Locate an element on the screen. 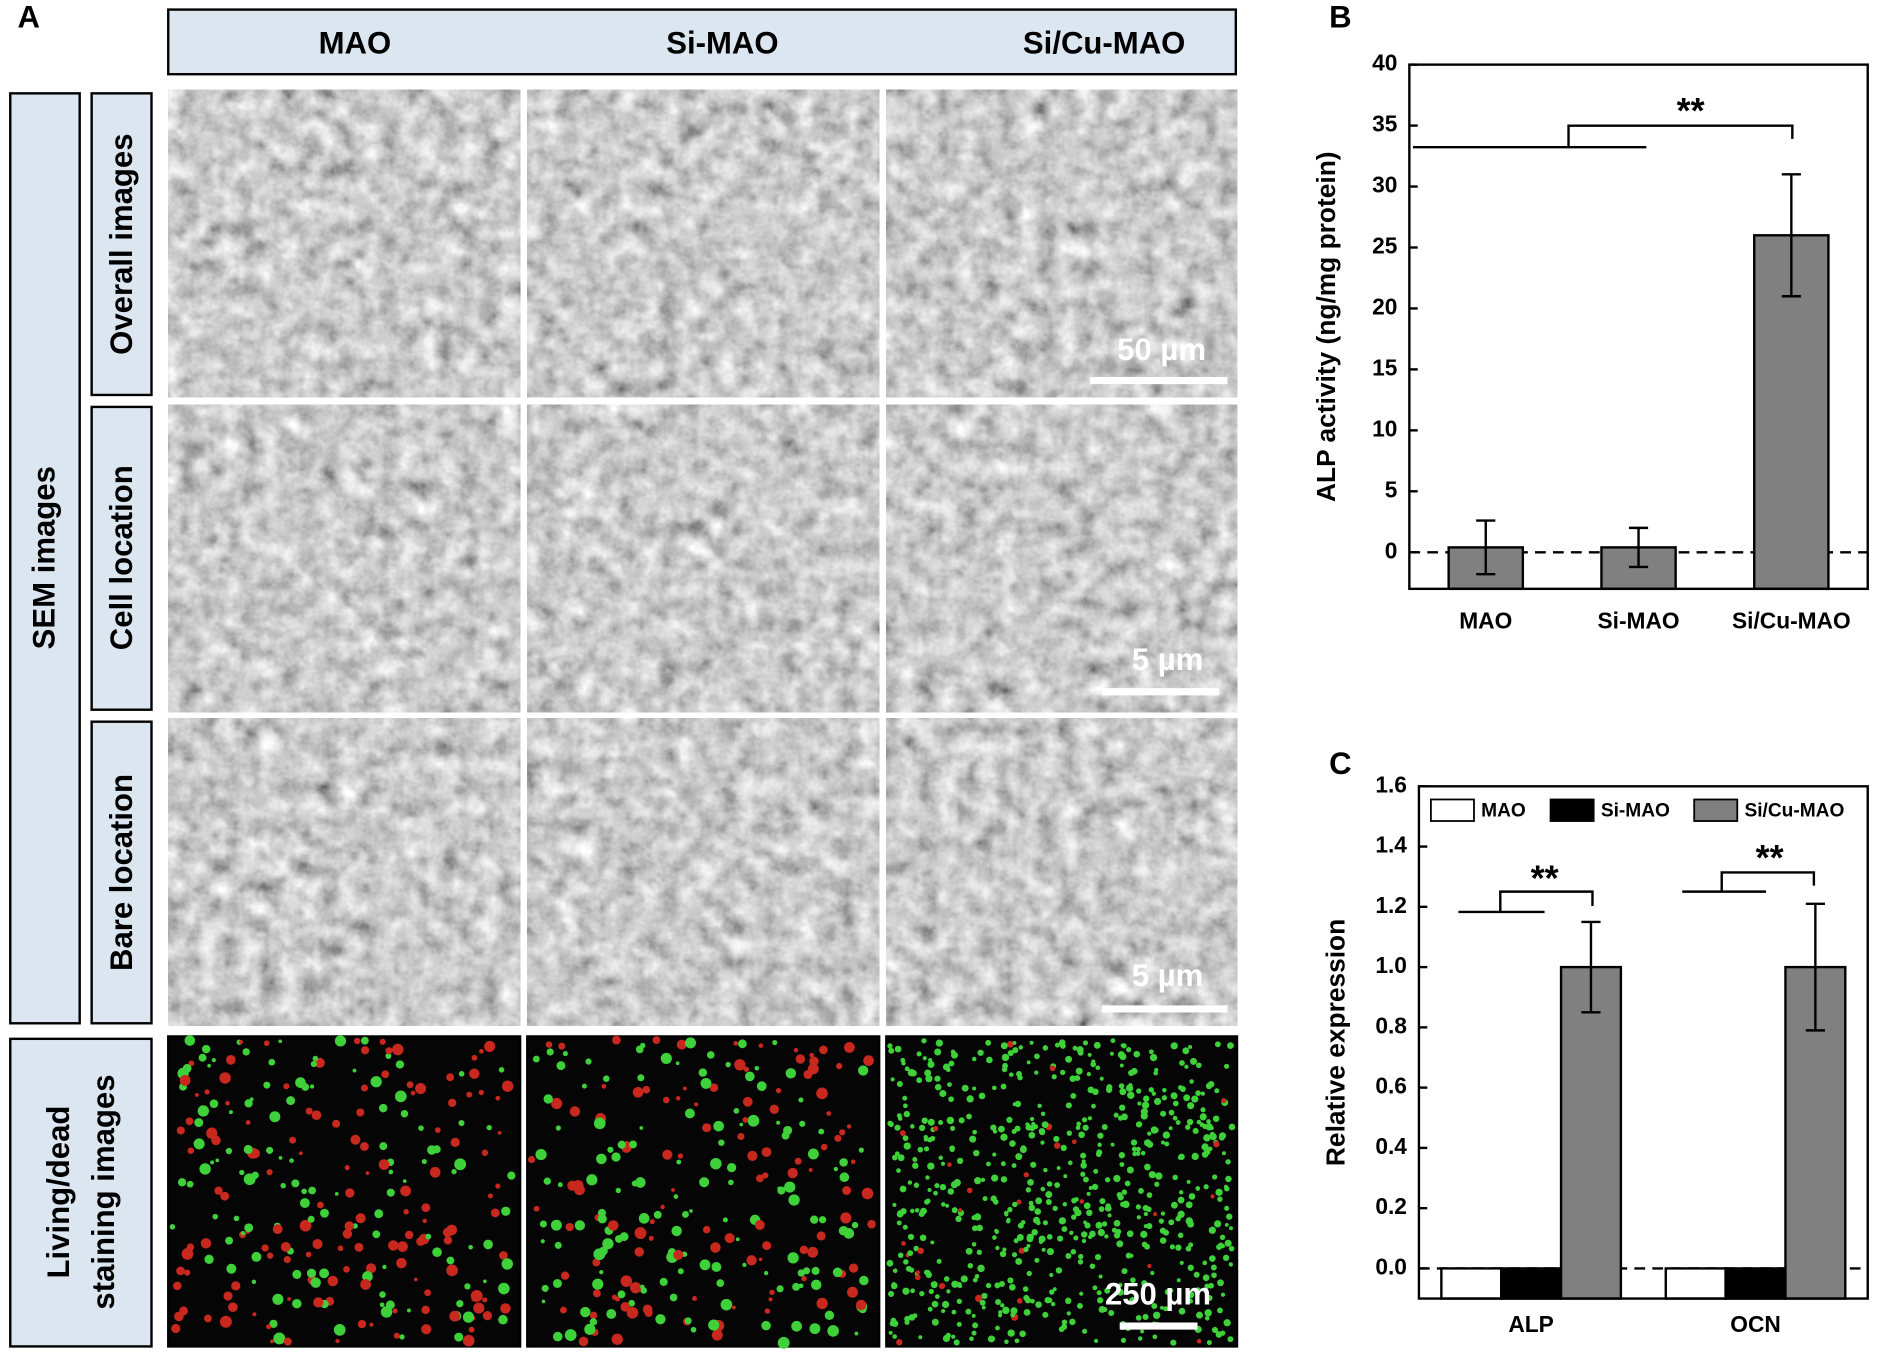 This screenshot has width=1878, height=1356. y-tick-label: 30 is located at coordinates (1384, 185).